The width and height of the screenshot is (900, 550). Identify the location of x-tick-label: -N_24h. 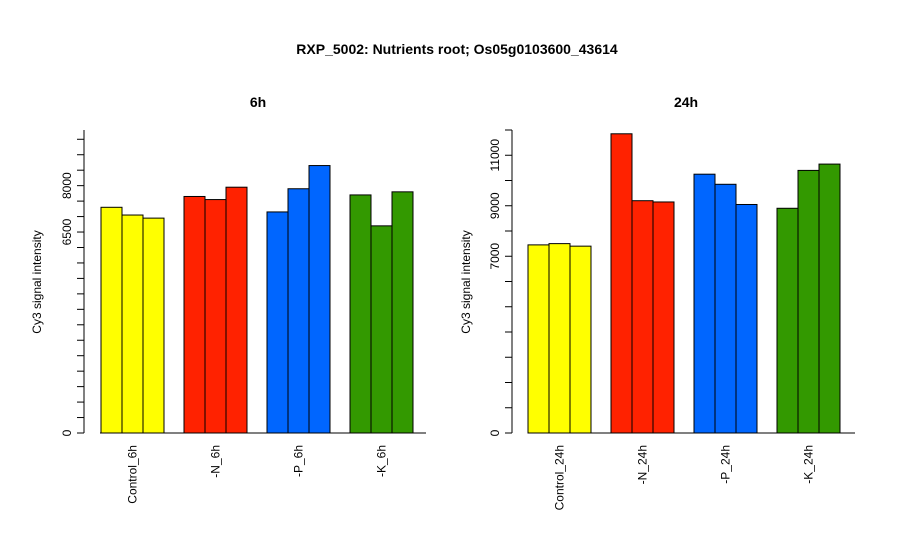
(643, 464).